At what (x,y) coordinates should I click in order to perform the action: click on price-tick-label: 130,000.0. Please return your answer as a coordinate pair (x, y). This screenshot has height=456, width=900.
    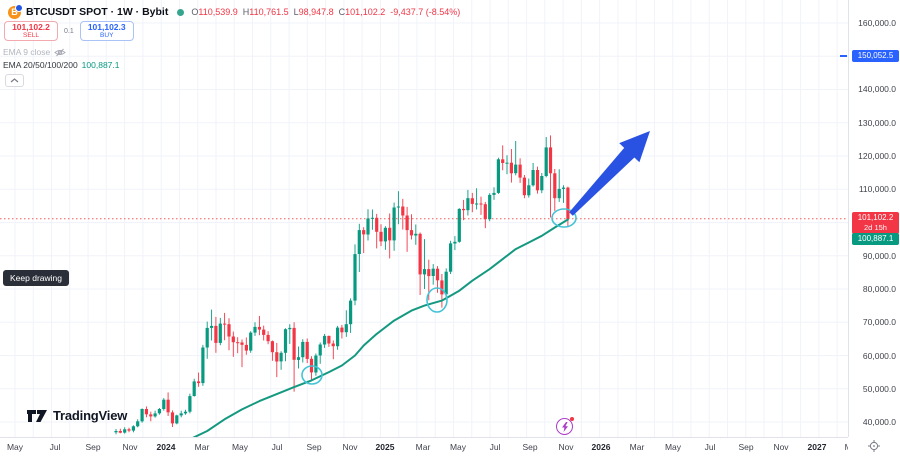
    Looking at the image, I should click on (877, 123).